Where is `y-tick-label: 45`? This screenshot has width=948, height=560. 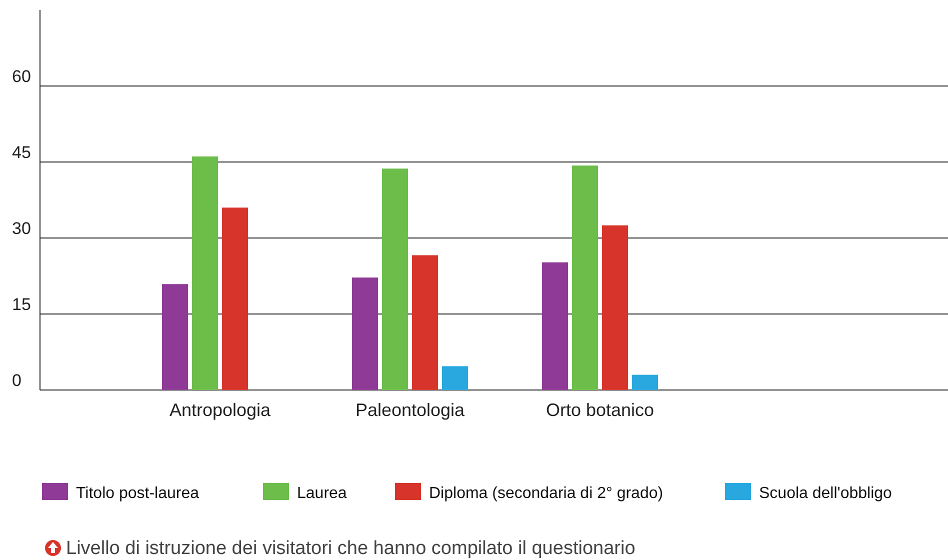
y-tick-label: 45 is located at coordinates (21, 152).